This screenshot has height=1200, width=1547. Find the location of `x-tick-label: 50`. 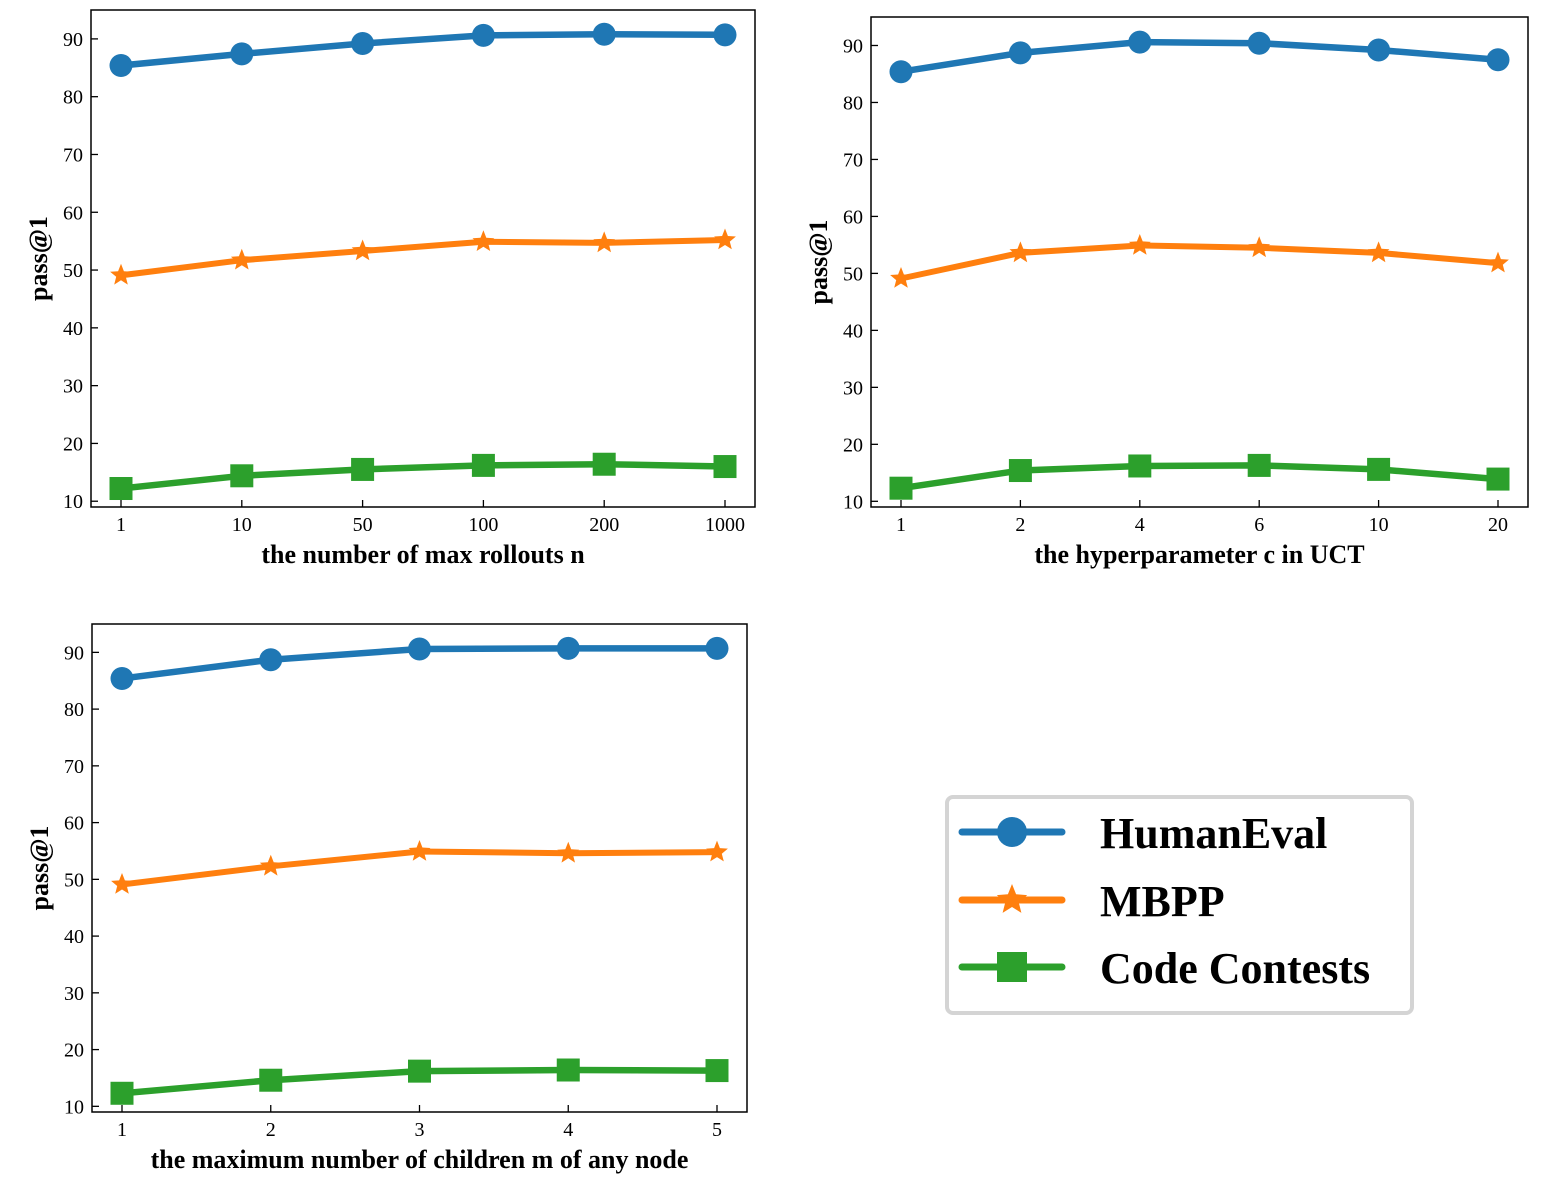

x-tick-label: 50 is located at coordinates (363, 525).